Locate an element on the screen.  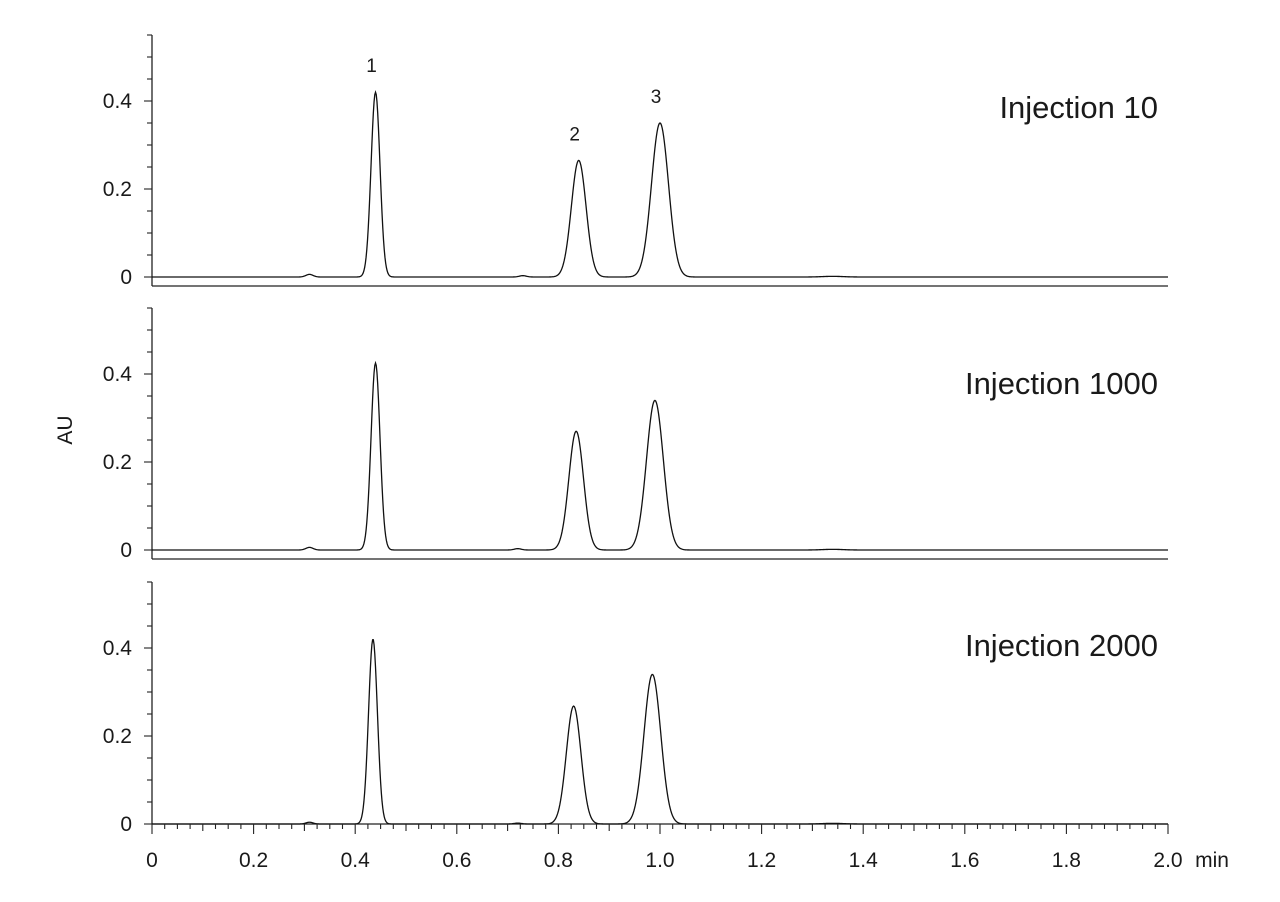
x-tick-label: 0.2 is located at coordinates (253, 860).